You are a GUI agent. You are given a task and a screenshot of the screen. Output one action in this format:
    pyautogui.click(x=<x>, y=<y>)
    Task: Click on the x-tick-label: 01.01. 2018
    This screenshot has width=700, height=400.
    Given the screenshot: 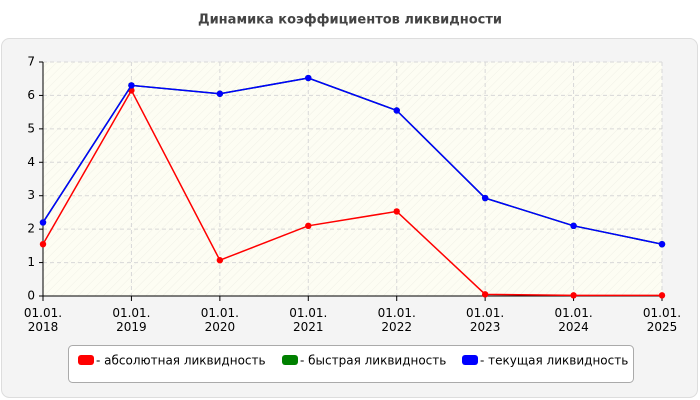 What is the action you would take?
    pyautogui.click(x=43, y=320)
    